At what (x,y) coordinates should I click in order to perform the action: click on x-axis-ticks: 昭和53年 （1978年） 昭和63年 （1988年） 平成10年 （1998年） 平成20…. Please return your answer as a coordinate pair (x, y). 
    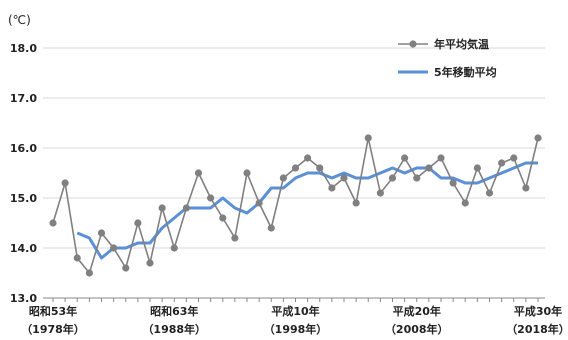
    Looking at the image, I should click on (294, 320).